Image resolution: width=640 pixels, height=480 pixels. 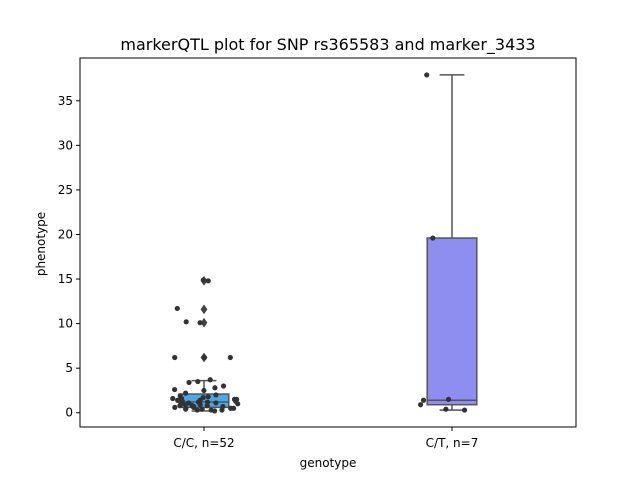 I want to click on y-tick-label: 15, so click(x=65, y=279).